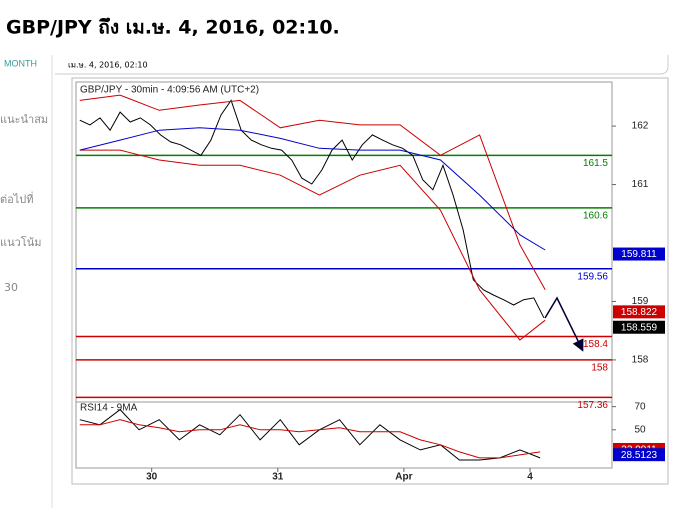 The image size is (681, 512). Describe the element at coordinates (24, 119) in the screenshot. I see `sidebar-text: แนะนำสม` at that location.